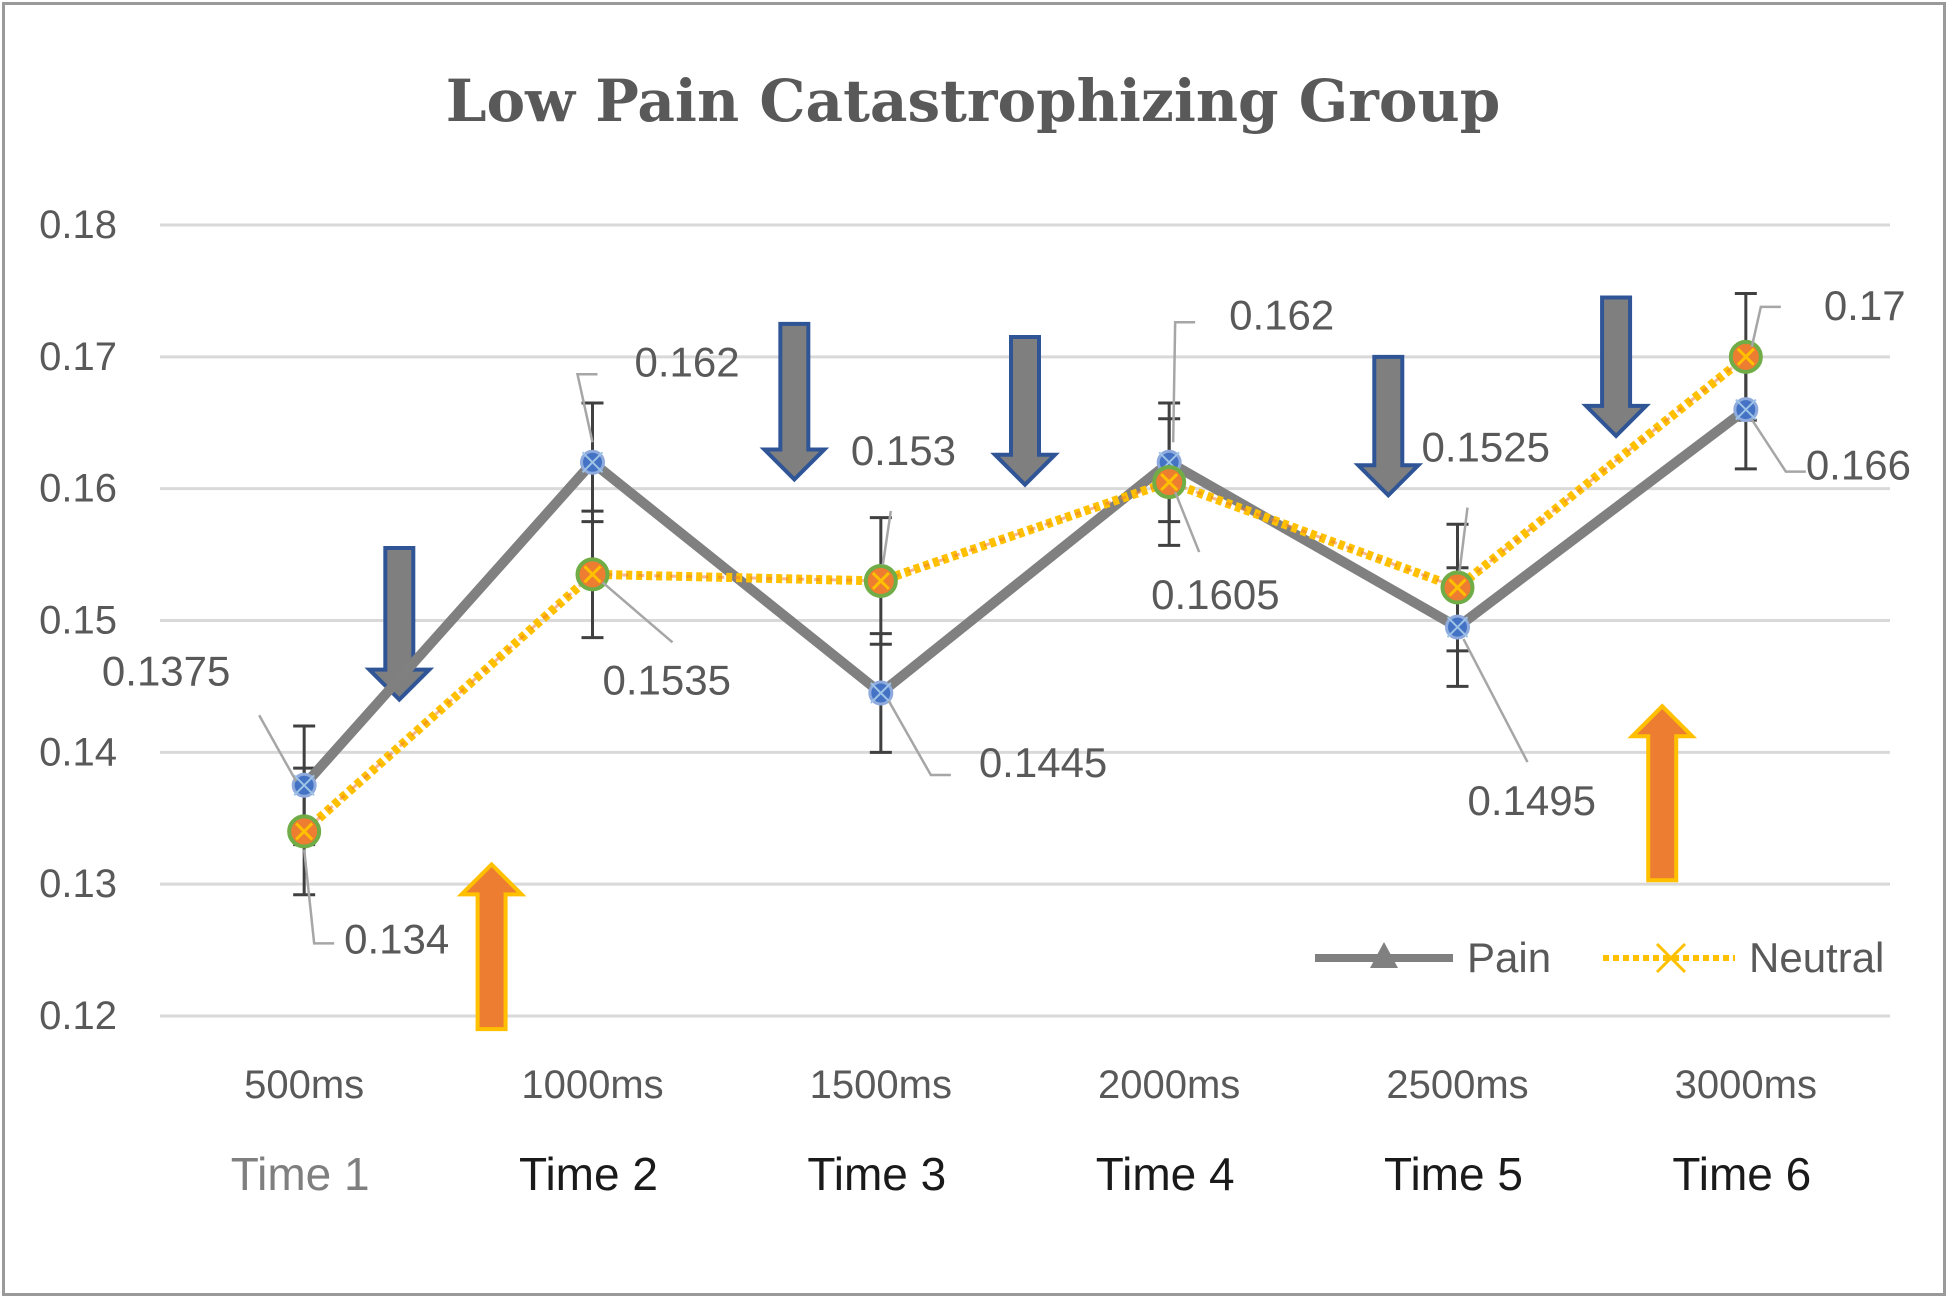  What do you see at coordinates (78, 1016) in the screenshot?
I see `y-tick-label: 0.12` at bounding box center [78, 1016].